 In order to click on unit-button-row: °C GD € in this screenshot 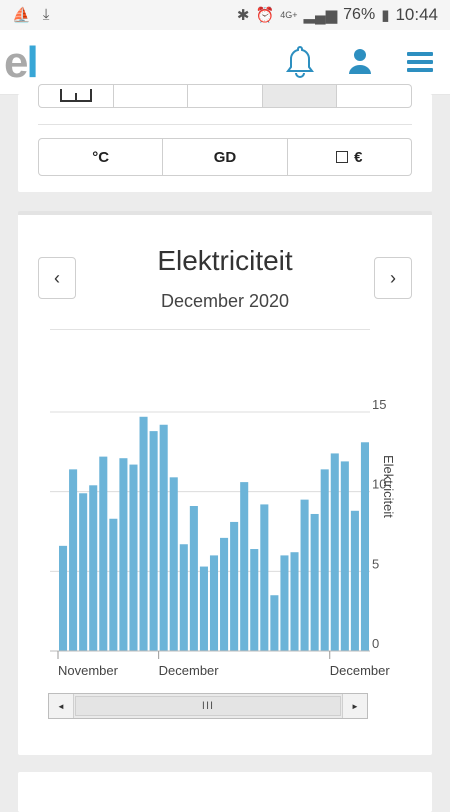, I will do `click(225, 157)`.